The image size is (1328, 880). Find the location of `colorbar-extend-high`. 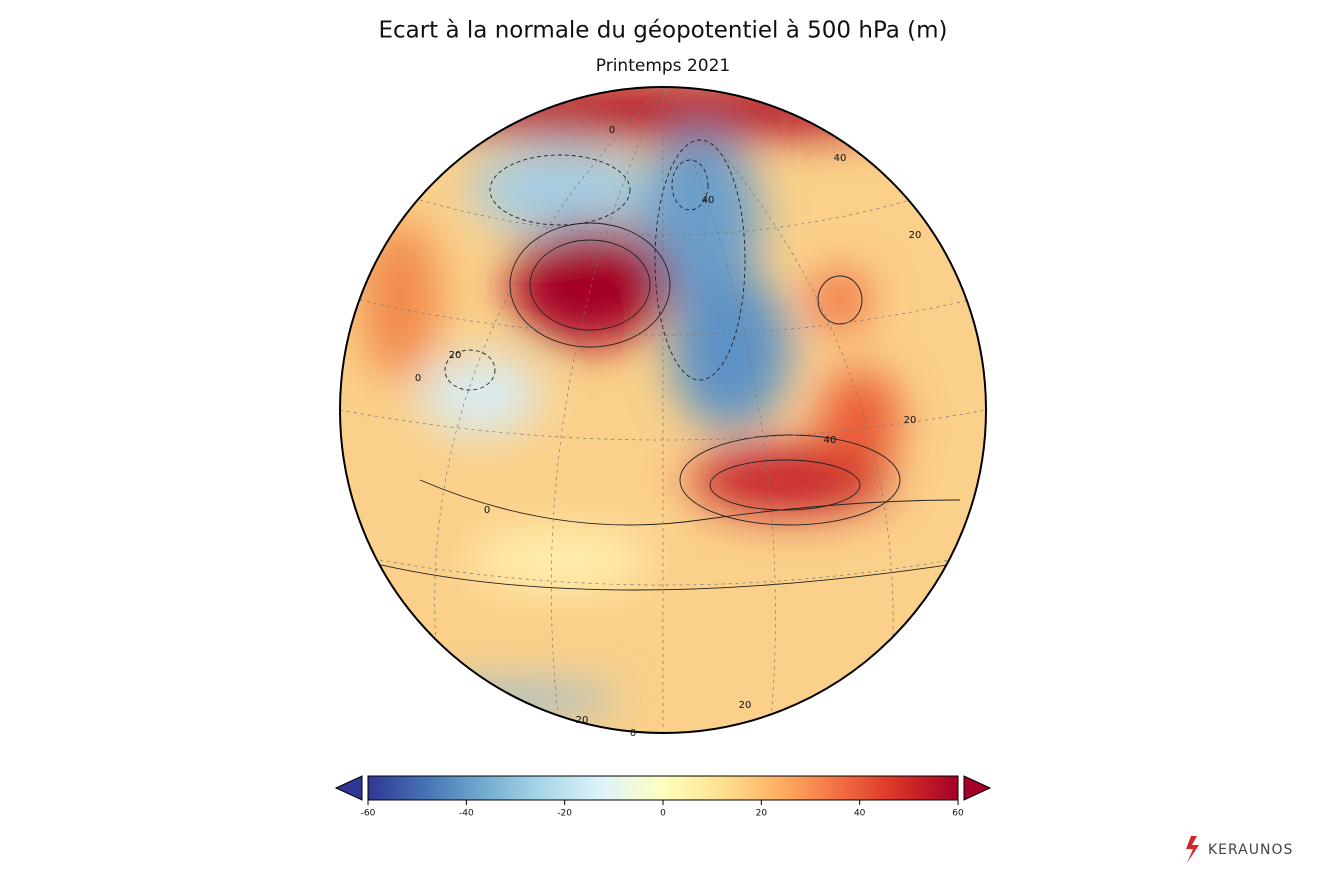

colorbar-extend-high is located at coordinates (977, 788).